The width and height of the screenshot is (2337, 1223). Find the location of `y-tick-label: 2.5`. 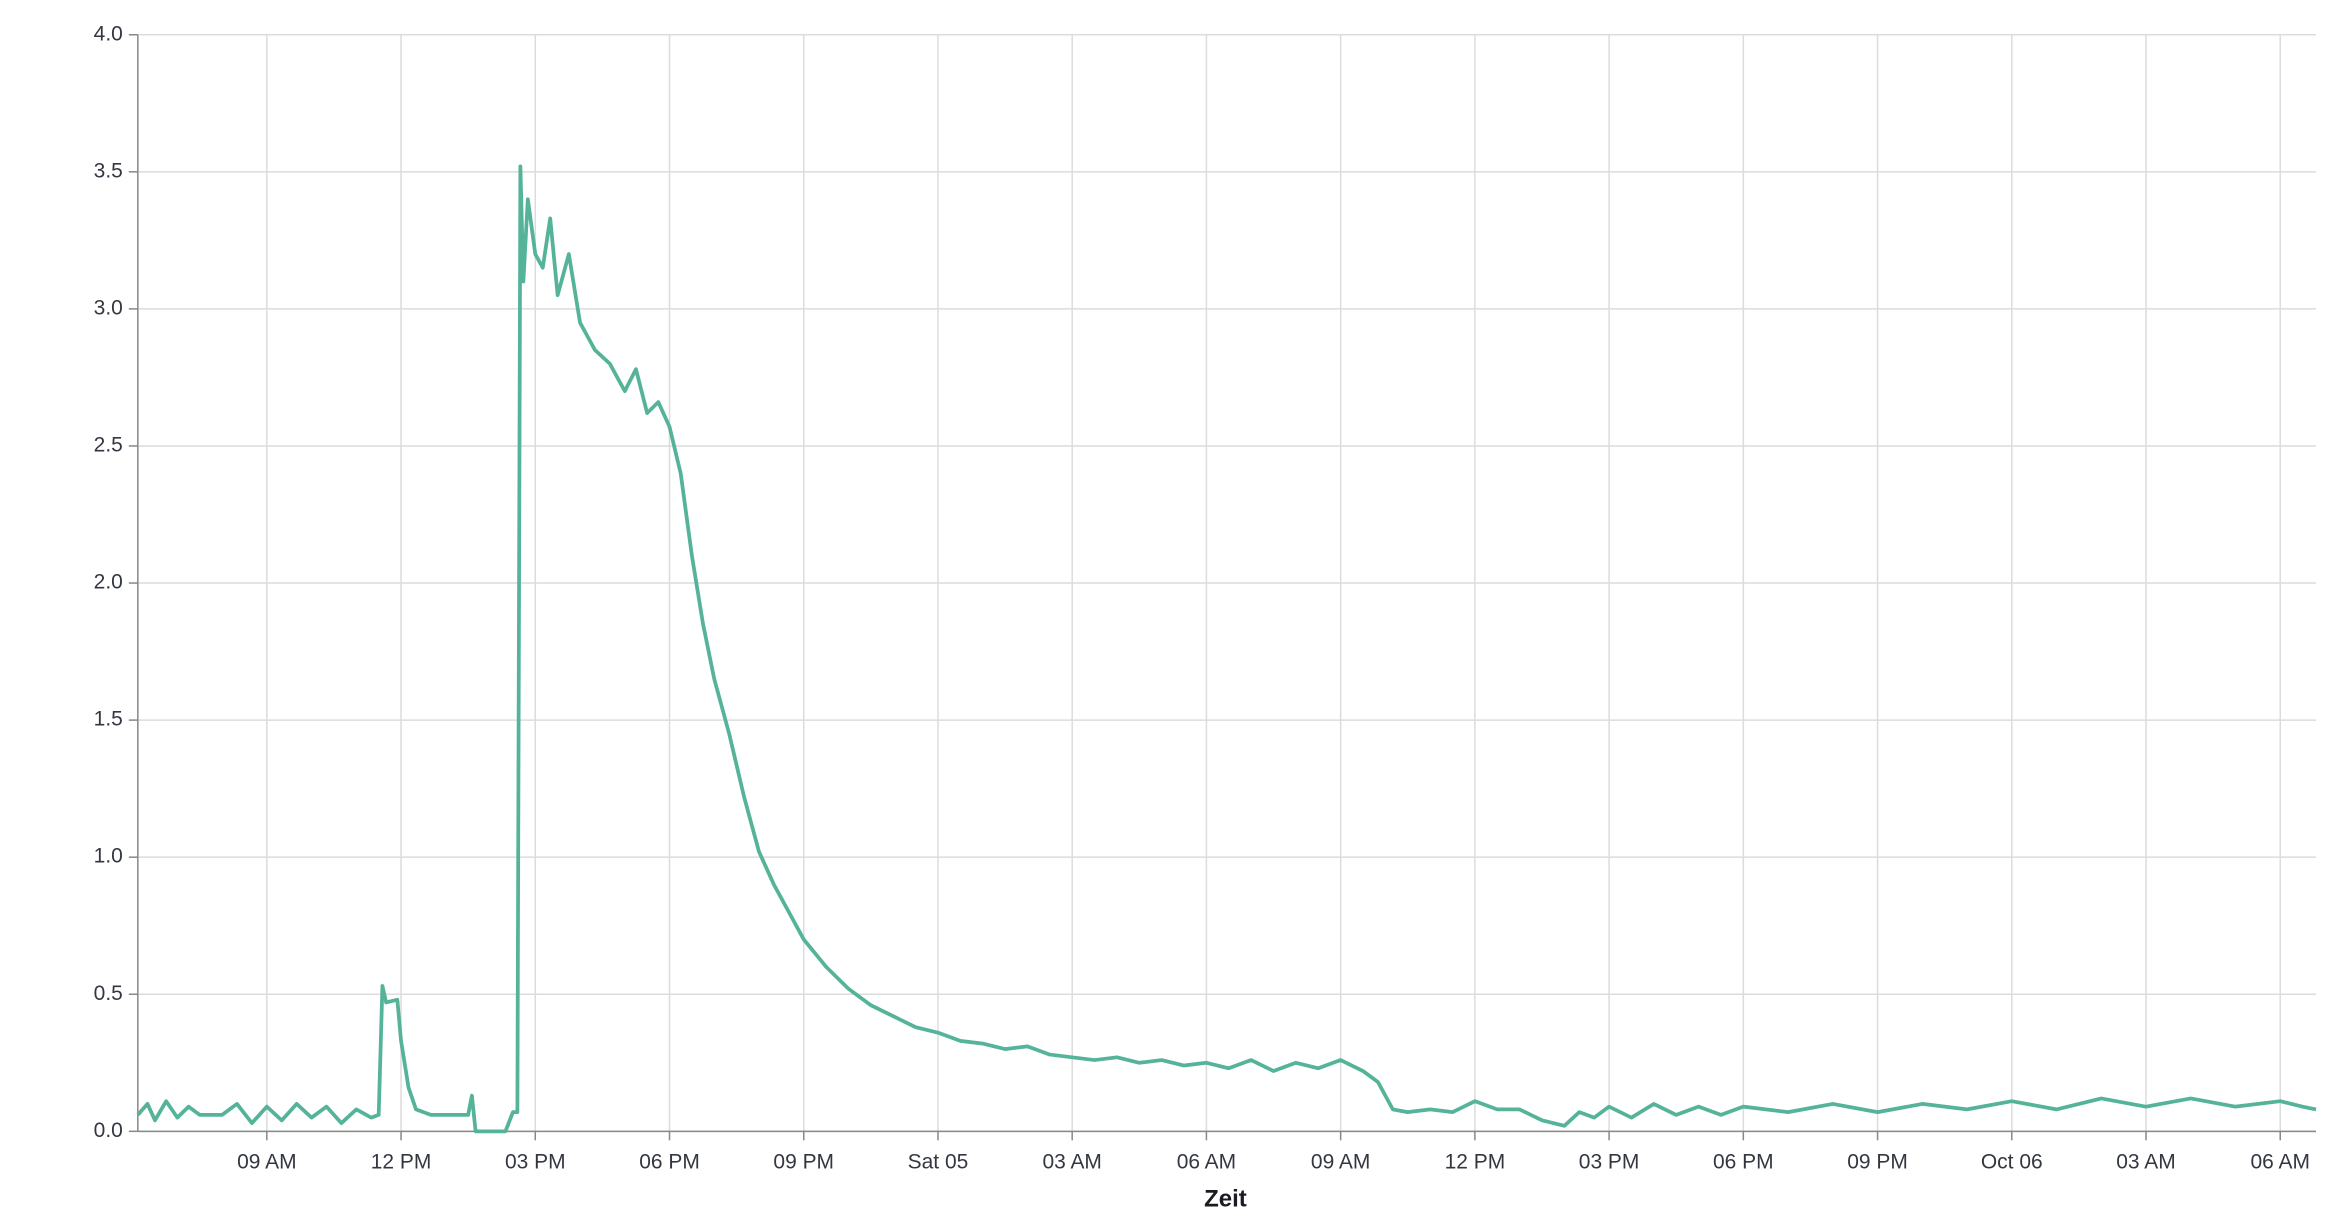

y-tick-label: 2.5 is located at coordinates (108, 445).